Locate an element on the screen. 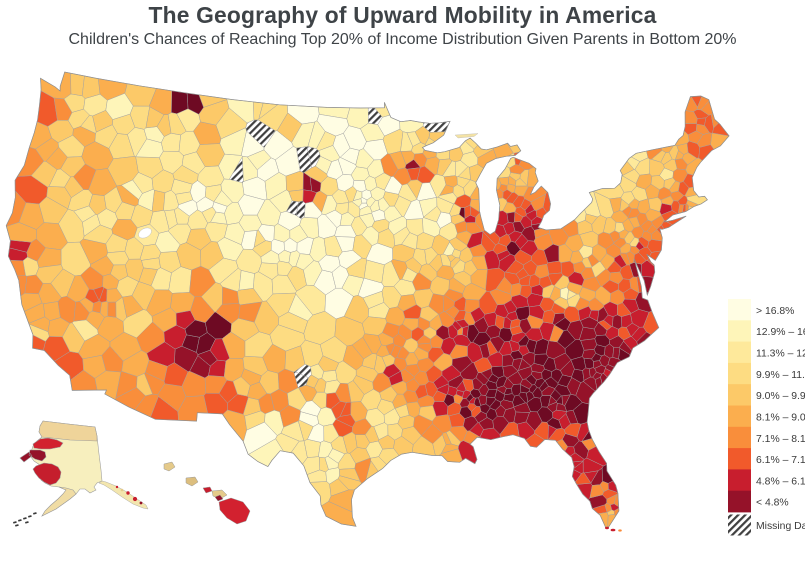  svg-text: 7.1% – 8.1% is located at coordinates (780, 439).